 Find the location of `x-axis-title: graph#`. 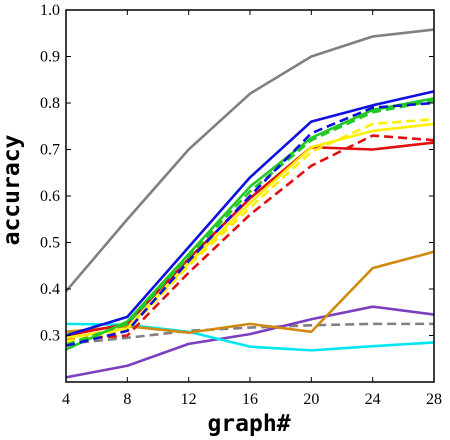

x-axis-title: graph# is located at coordinates (248, 424).